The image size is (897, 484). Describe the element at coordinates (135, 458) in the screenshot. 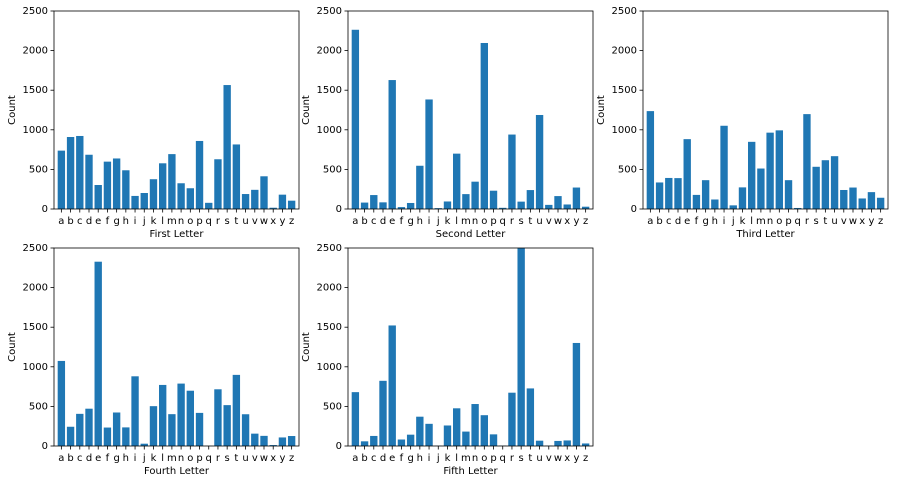

I see `x-tick-label: i` at that location.